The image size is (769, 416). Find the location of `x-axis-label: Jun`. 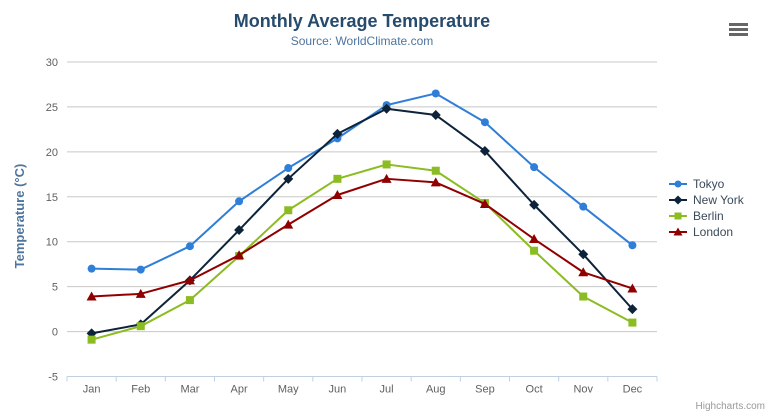

x-axis-label: Jun is located at coordinates (338, 390).